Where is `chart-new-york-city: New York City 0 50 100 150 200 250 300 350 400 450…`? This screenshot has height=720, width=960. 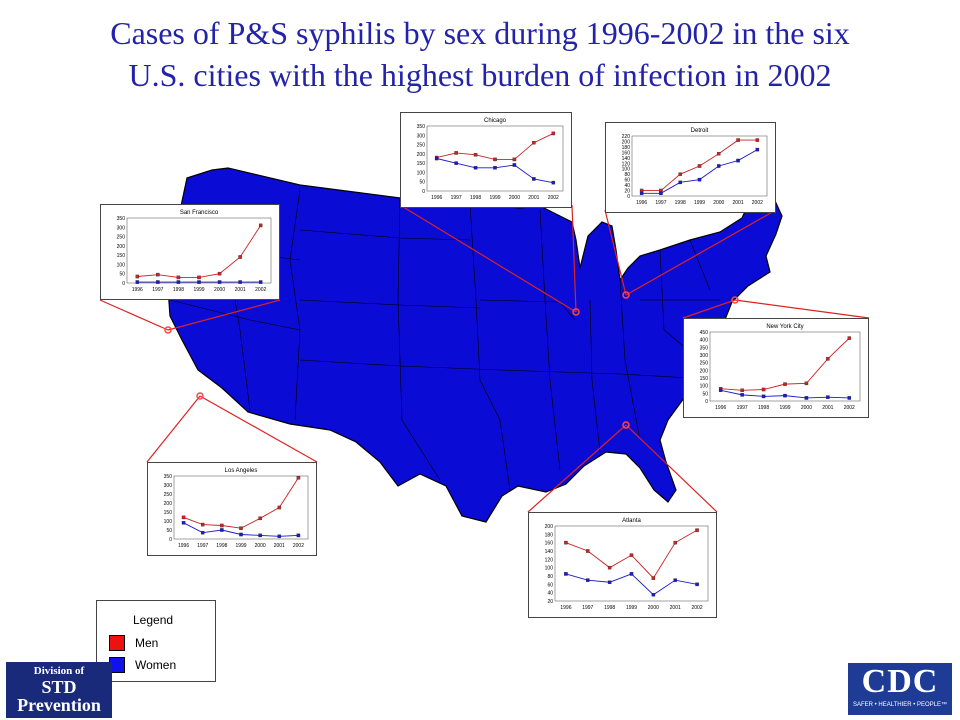
chart-new-york-city: New York City 0 50 100 150 200 250 300 350 400 450… is located at coordinates (776, 368).